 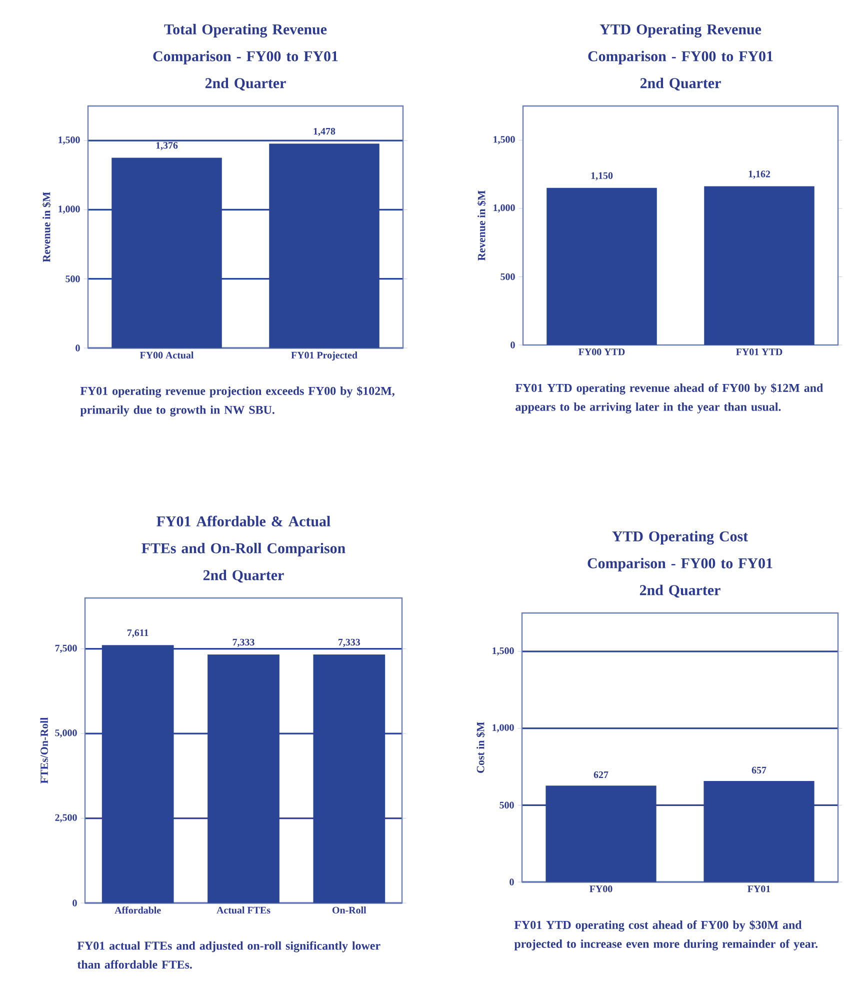 I want to click on data-label: 657, so click(x=759, y=770).